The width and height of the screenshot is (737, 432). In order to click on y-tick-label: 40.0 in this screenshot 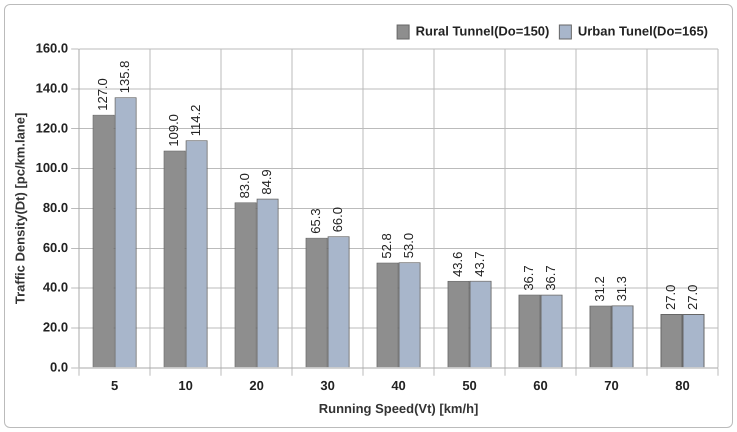, I will do `click(55, 287)`.